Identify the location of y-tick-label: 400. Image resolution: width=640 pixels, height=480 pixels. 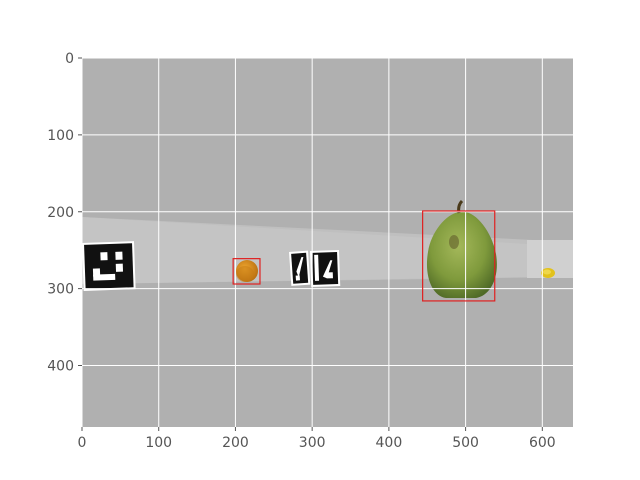
(60, 367).